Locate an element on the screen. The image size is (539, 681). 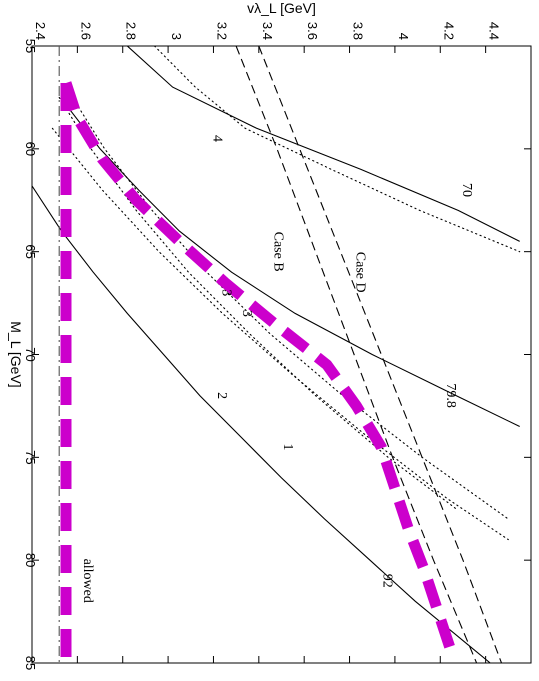
x-tick-label: 75 is located at coordinates (30, 457).